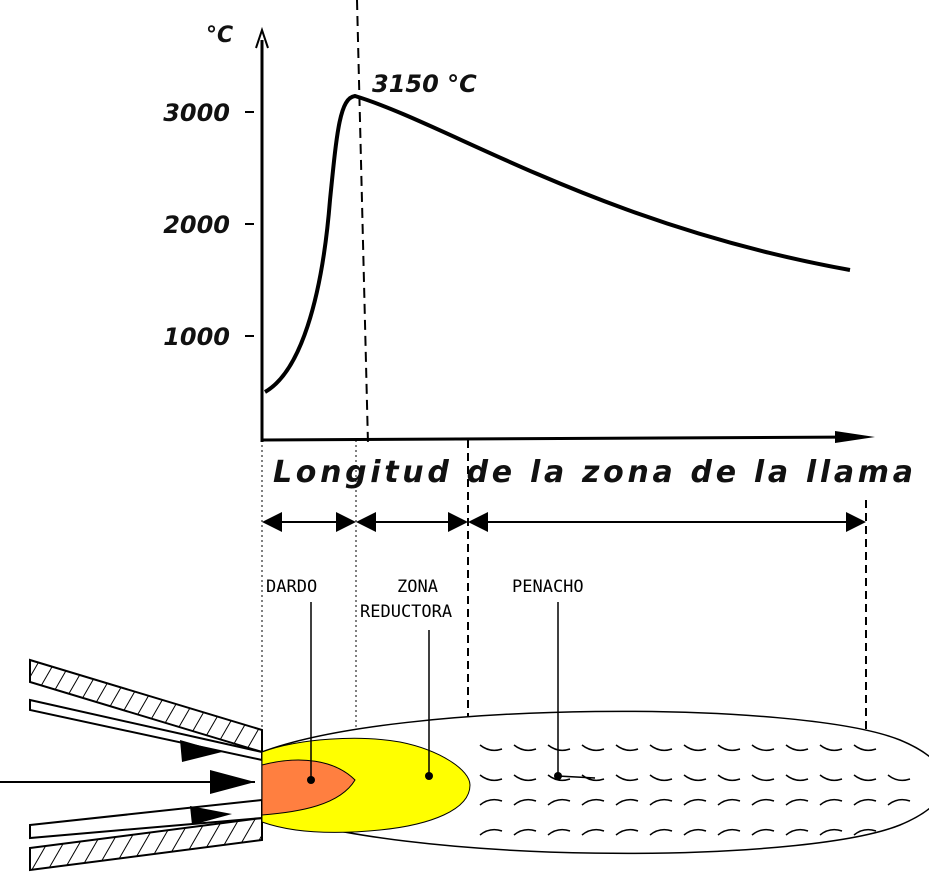  I want to click on y-unit: °C, so click(219, 35).